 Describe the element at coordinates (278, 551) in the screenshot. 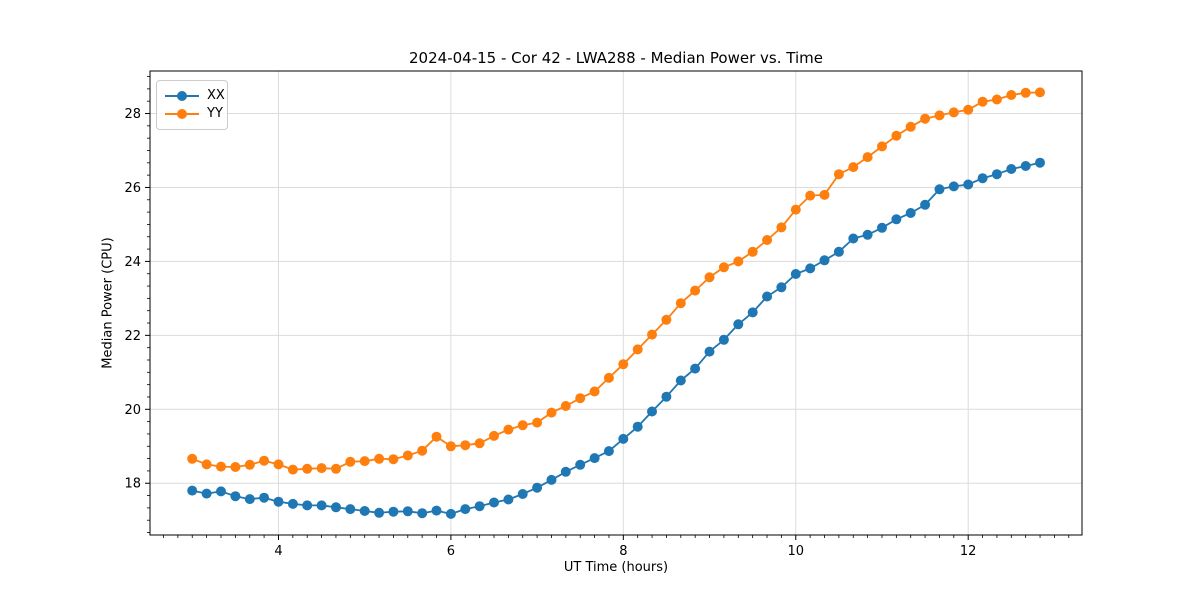

I see `x-tick-label: 4` at that location.